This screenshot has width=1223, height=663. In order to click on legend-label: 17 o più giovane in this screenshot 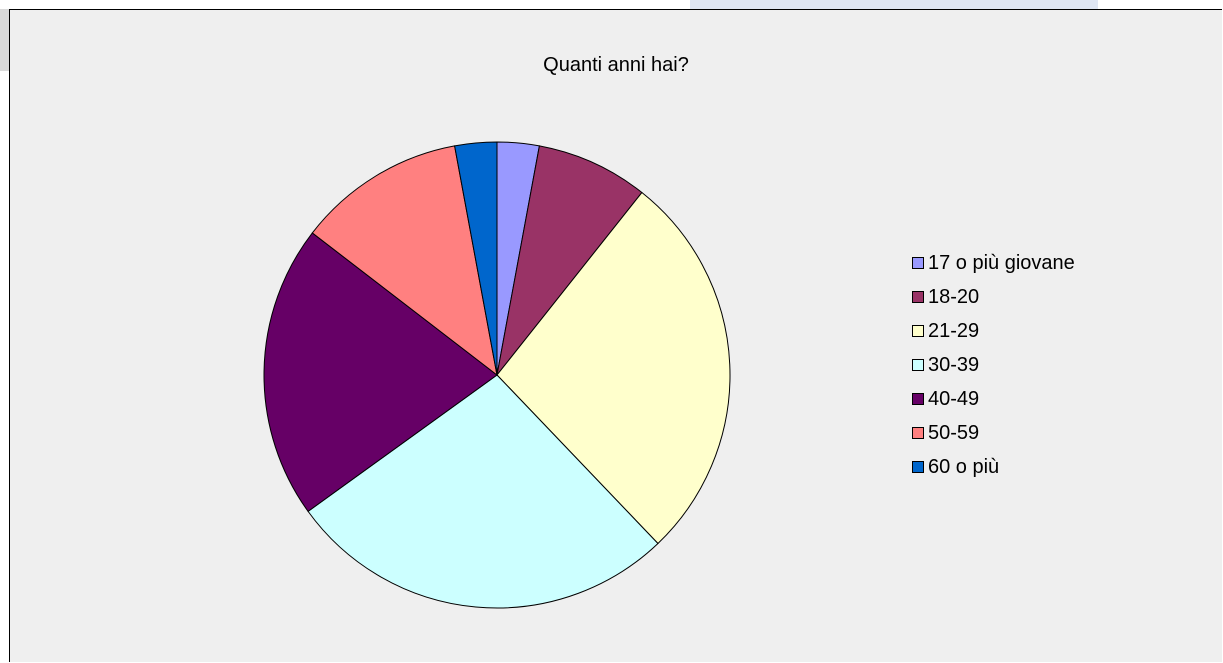, I will do `click(1001, 262)`.